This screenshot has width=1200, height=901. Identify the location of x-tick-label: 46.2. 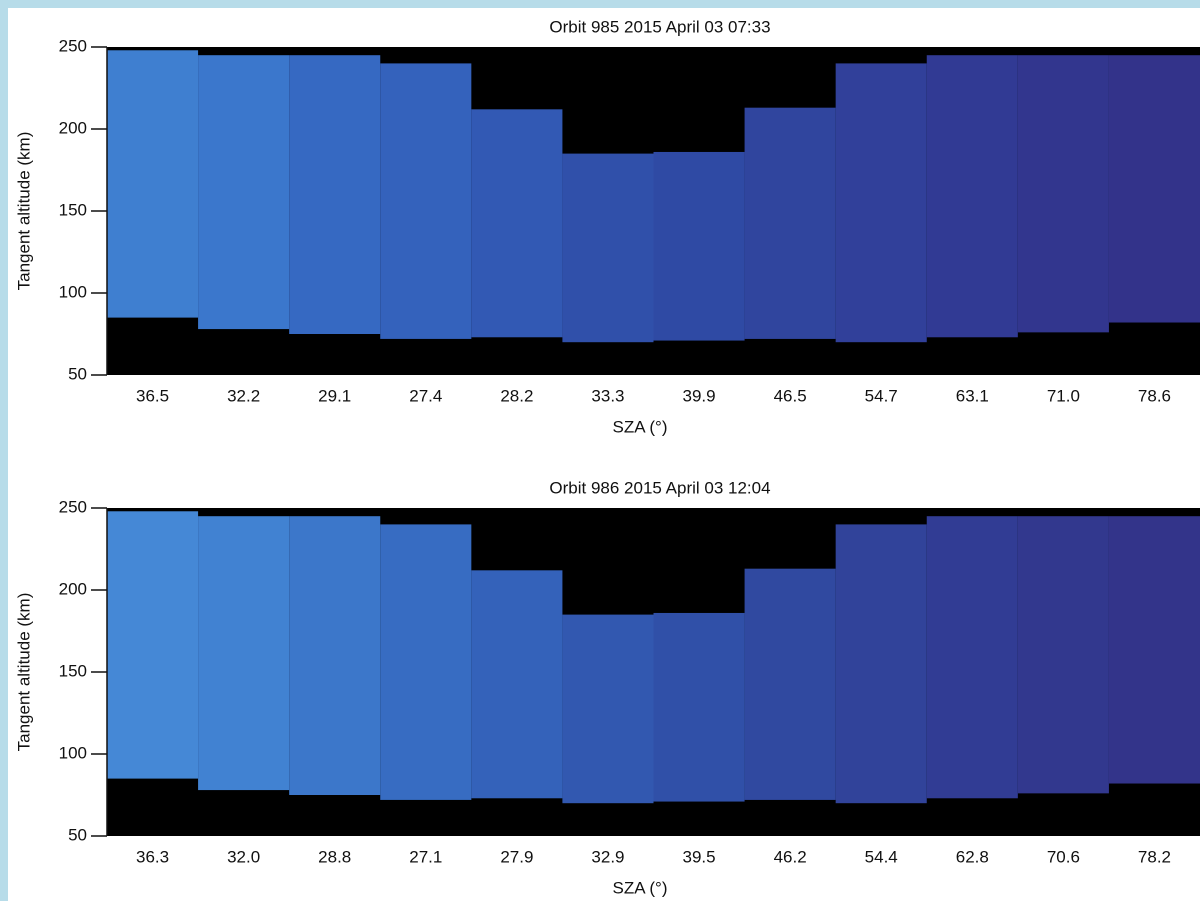
(790, 856).